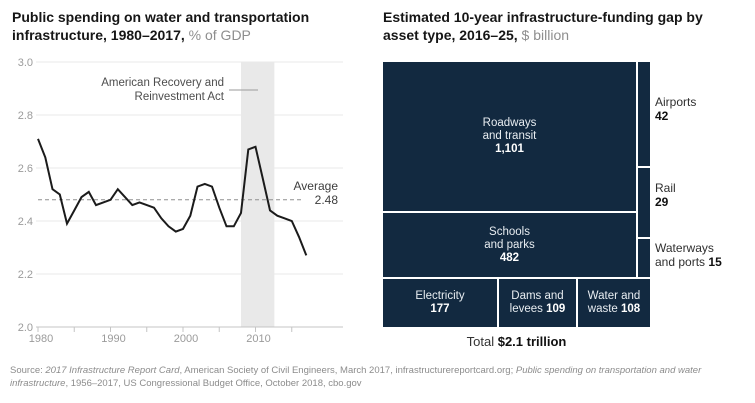  What do you see at coordinates (556, 309) in the screenshot?
I see `dams-value: 109` at bounding box center [556, 309].